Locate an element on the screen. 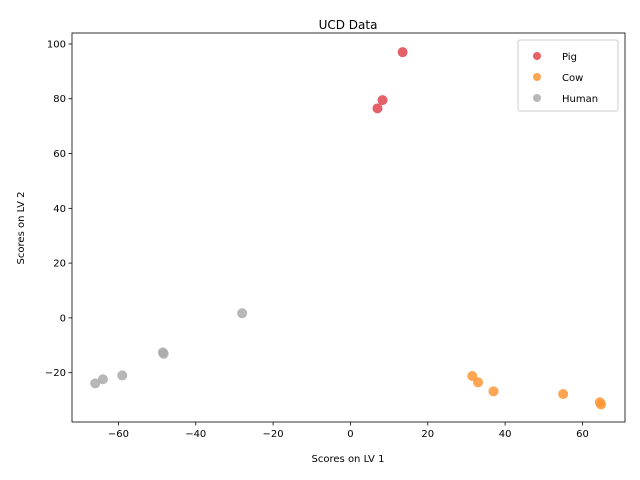 The image size is (640, 480). legend: Pig Cow Human is located at coordinates (568, 75).